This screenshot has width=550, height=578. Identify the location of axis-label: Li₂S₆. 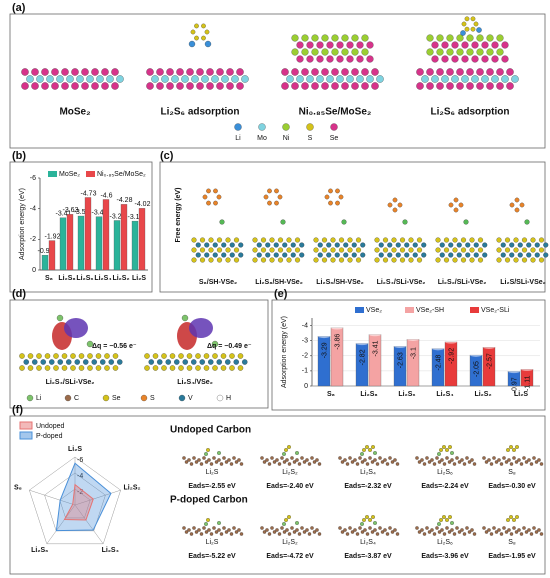
(39, 550).